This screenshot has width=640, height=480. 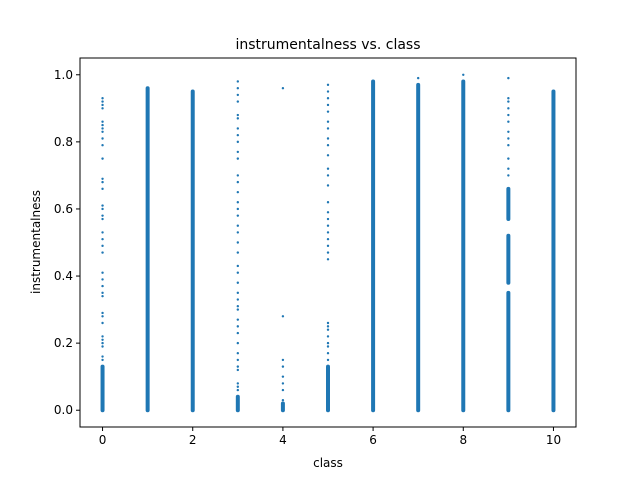 I want to click on y-tick-label: 1.0, so click(x=63, y=75).